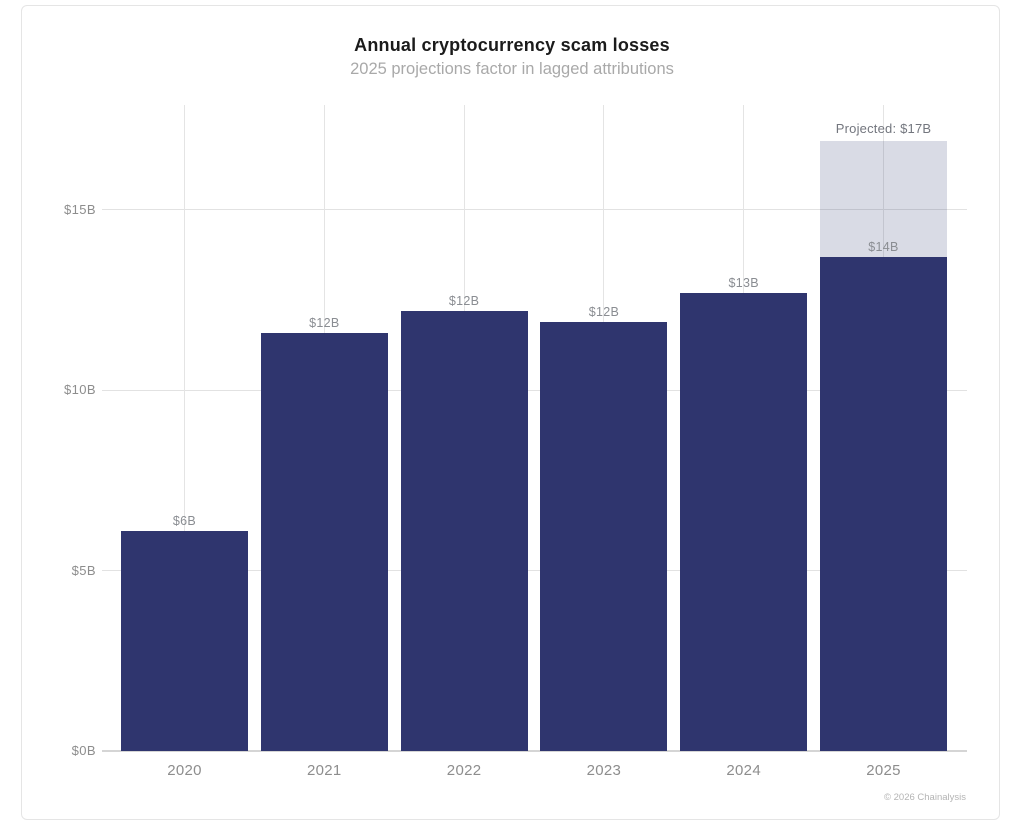 Image resolution: width=1024 pixels, height=829 pixels. I want to click on projected-bar-segment, so click(883, 199).